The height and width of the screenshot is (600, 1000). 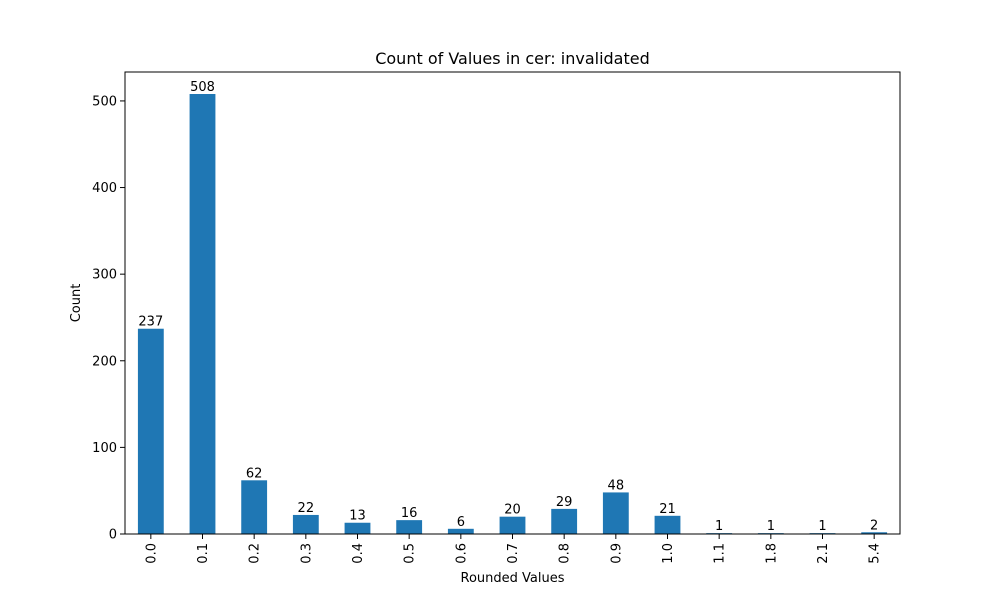 I want to click on x-axis-label: Rounded Values, so click(x=513, y=578).